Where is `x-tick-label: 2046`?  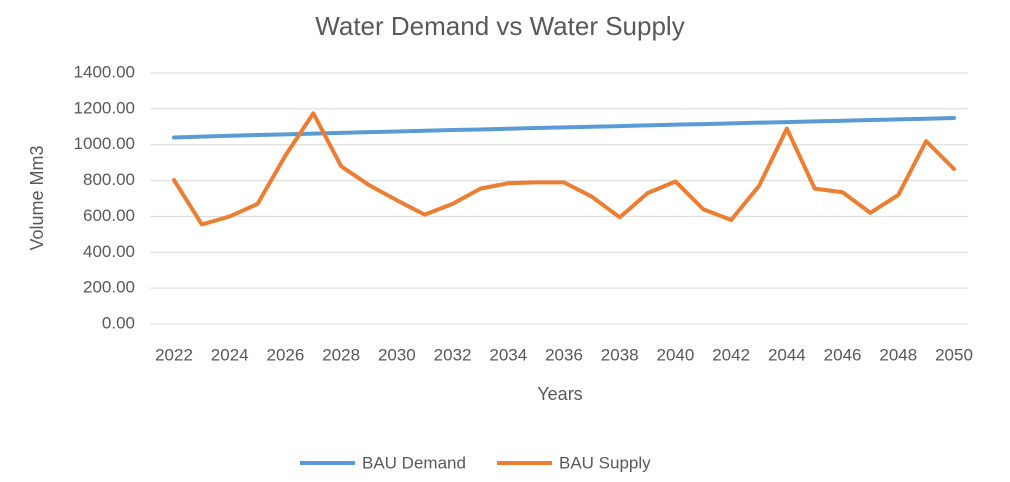
x-tick-label: 2046 is located at coordinates (843, 354).